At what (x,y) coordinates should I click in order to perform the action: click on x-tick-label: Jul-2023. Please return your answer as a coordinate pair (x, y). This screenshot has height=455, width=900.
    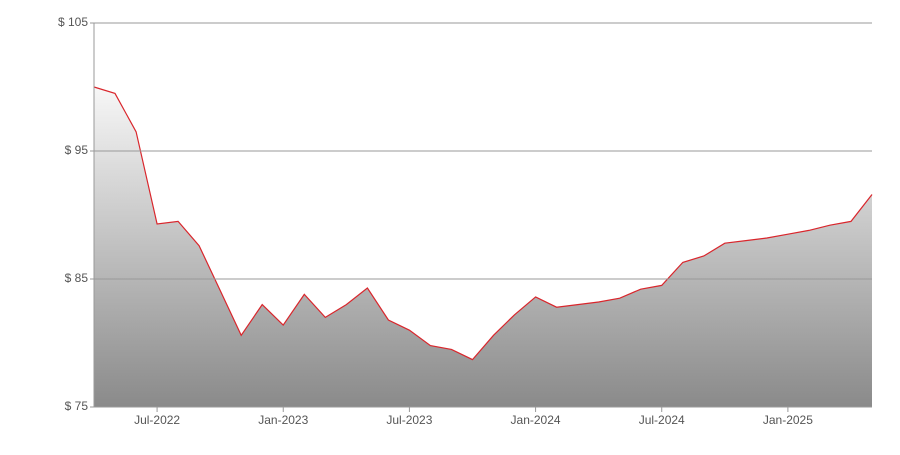
    Looking at the image, I should click on (409, 420).